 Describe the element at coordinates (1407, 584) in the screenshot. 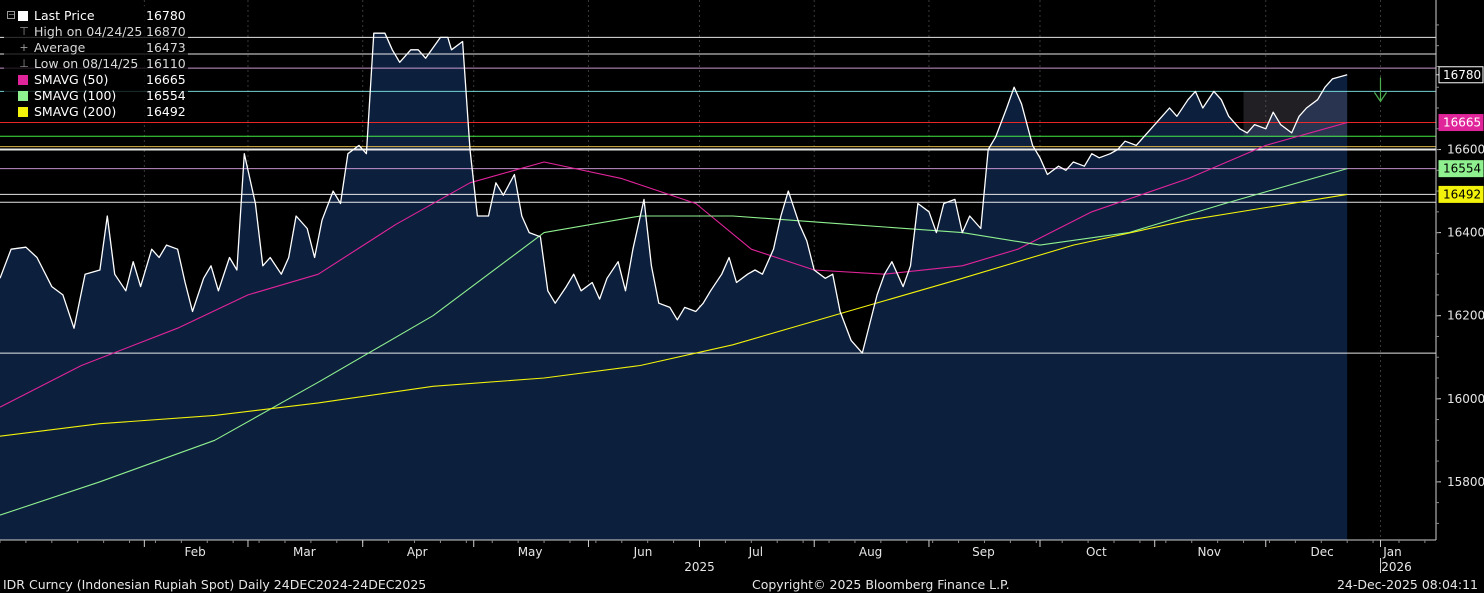

I see `footer-timestamp: 24-Dec-2025 08:04:11` at that location.